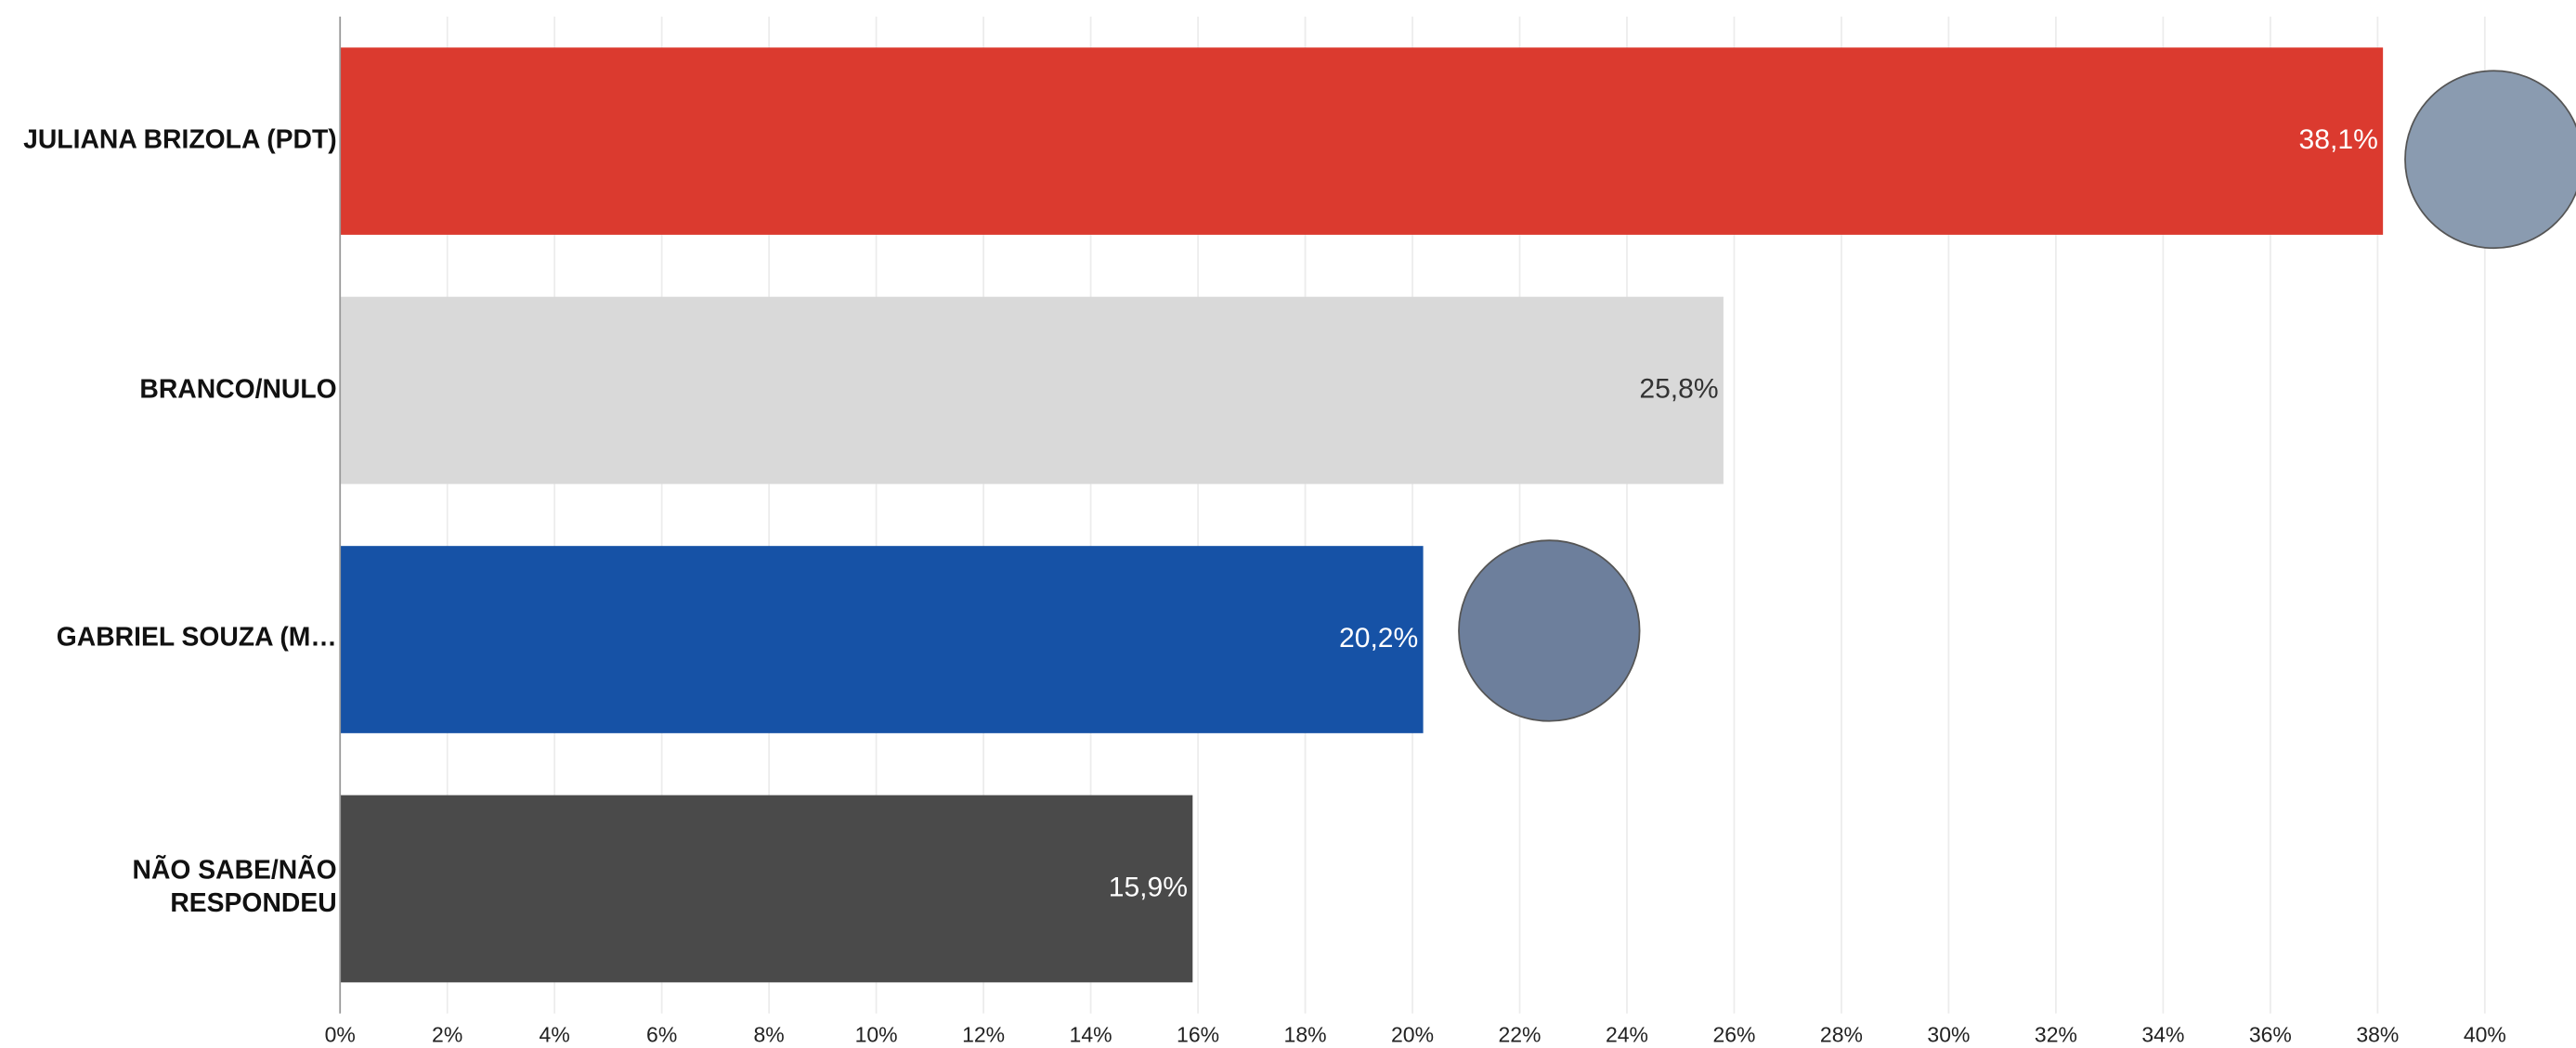 The image size is (2576, 1048). Describe the element at coordinates (555, 1035) in the screenshot. I see `x-tick-label: 4%` at that location.